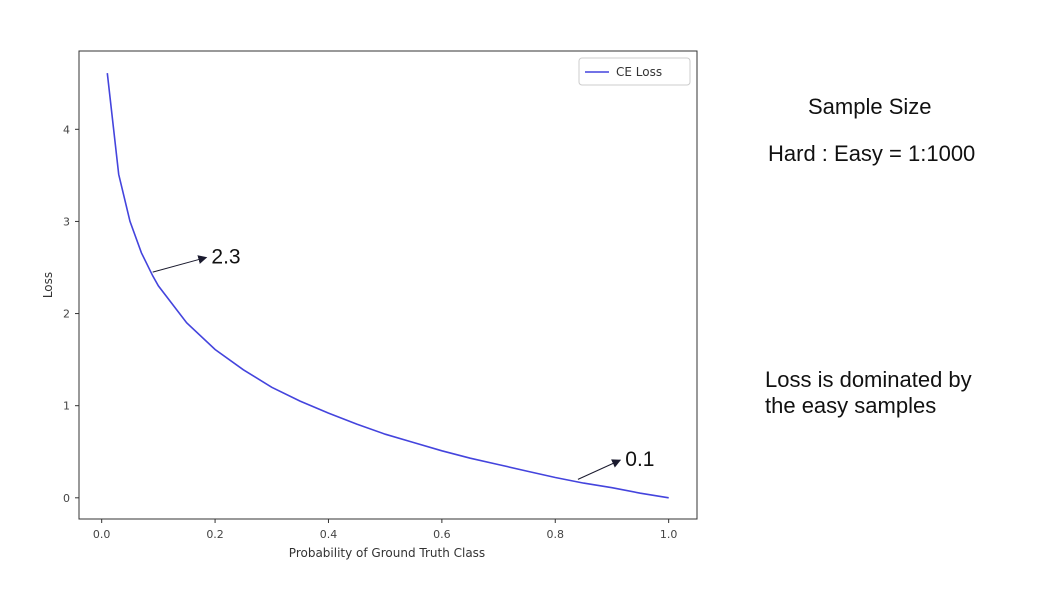 The image size is (1058, 595). Describe the element at coordinates (870, 106) in the screenshot. I see `sample-size-heading: Sample Size` at that location.